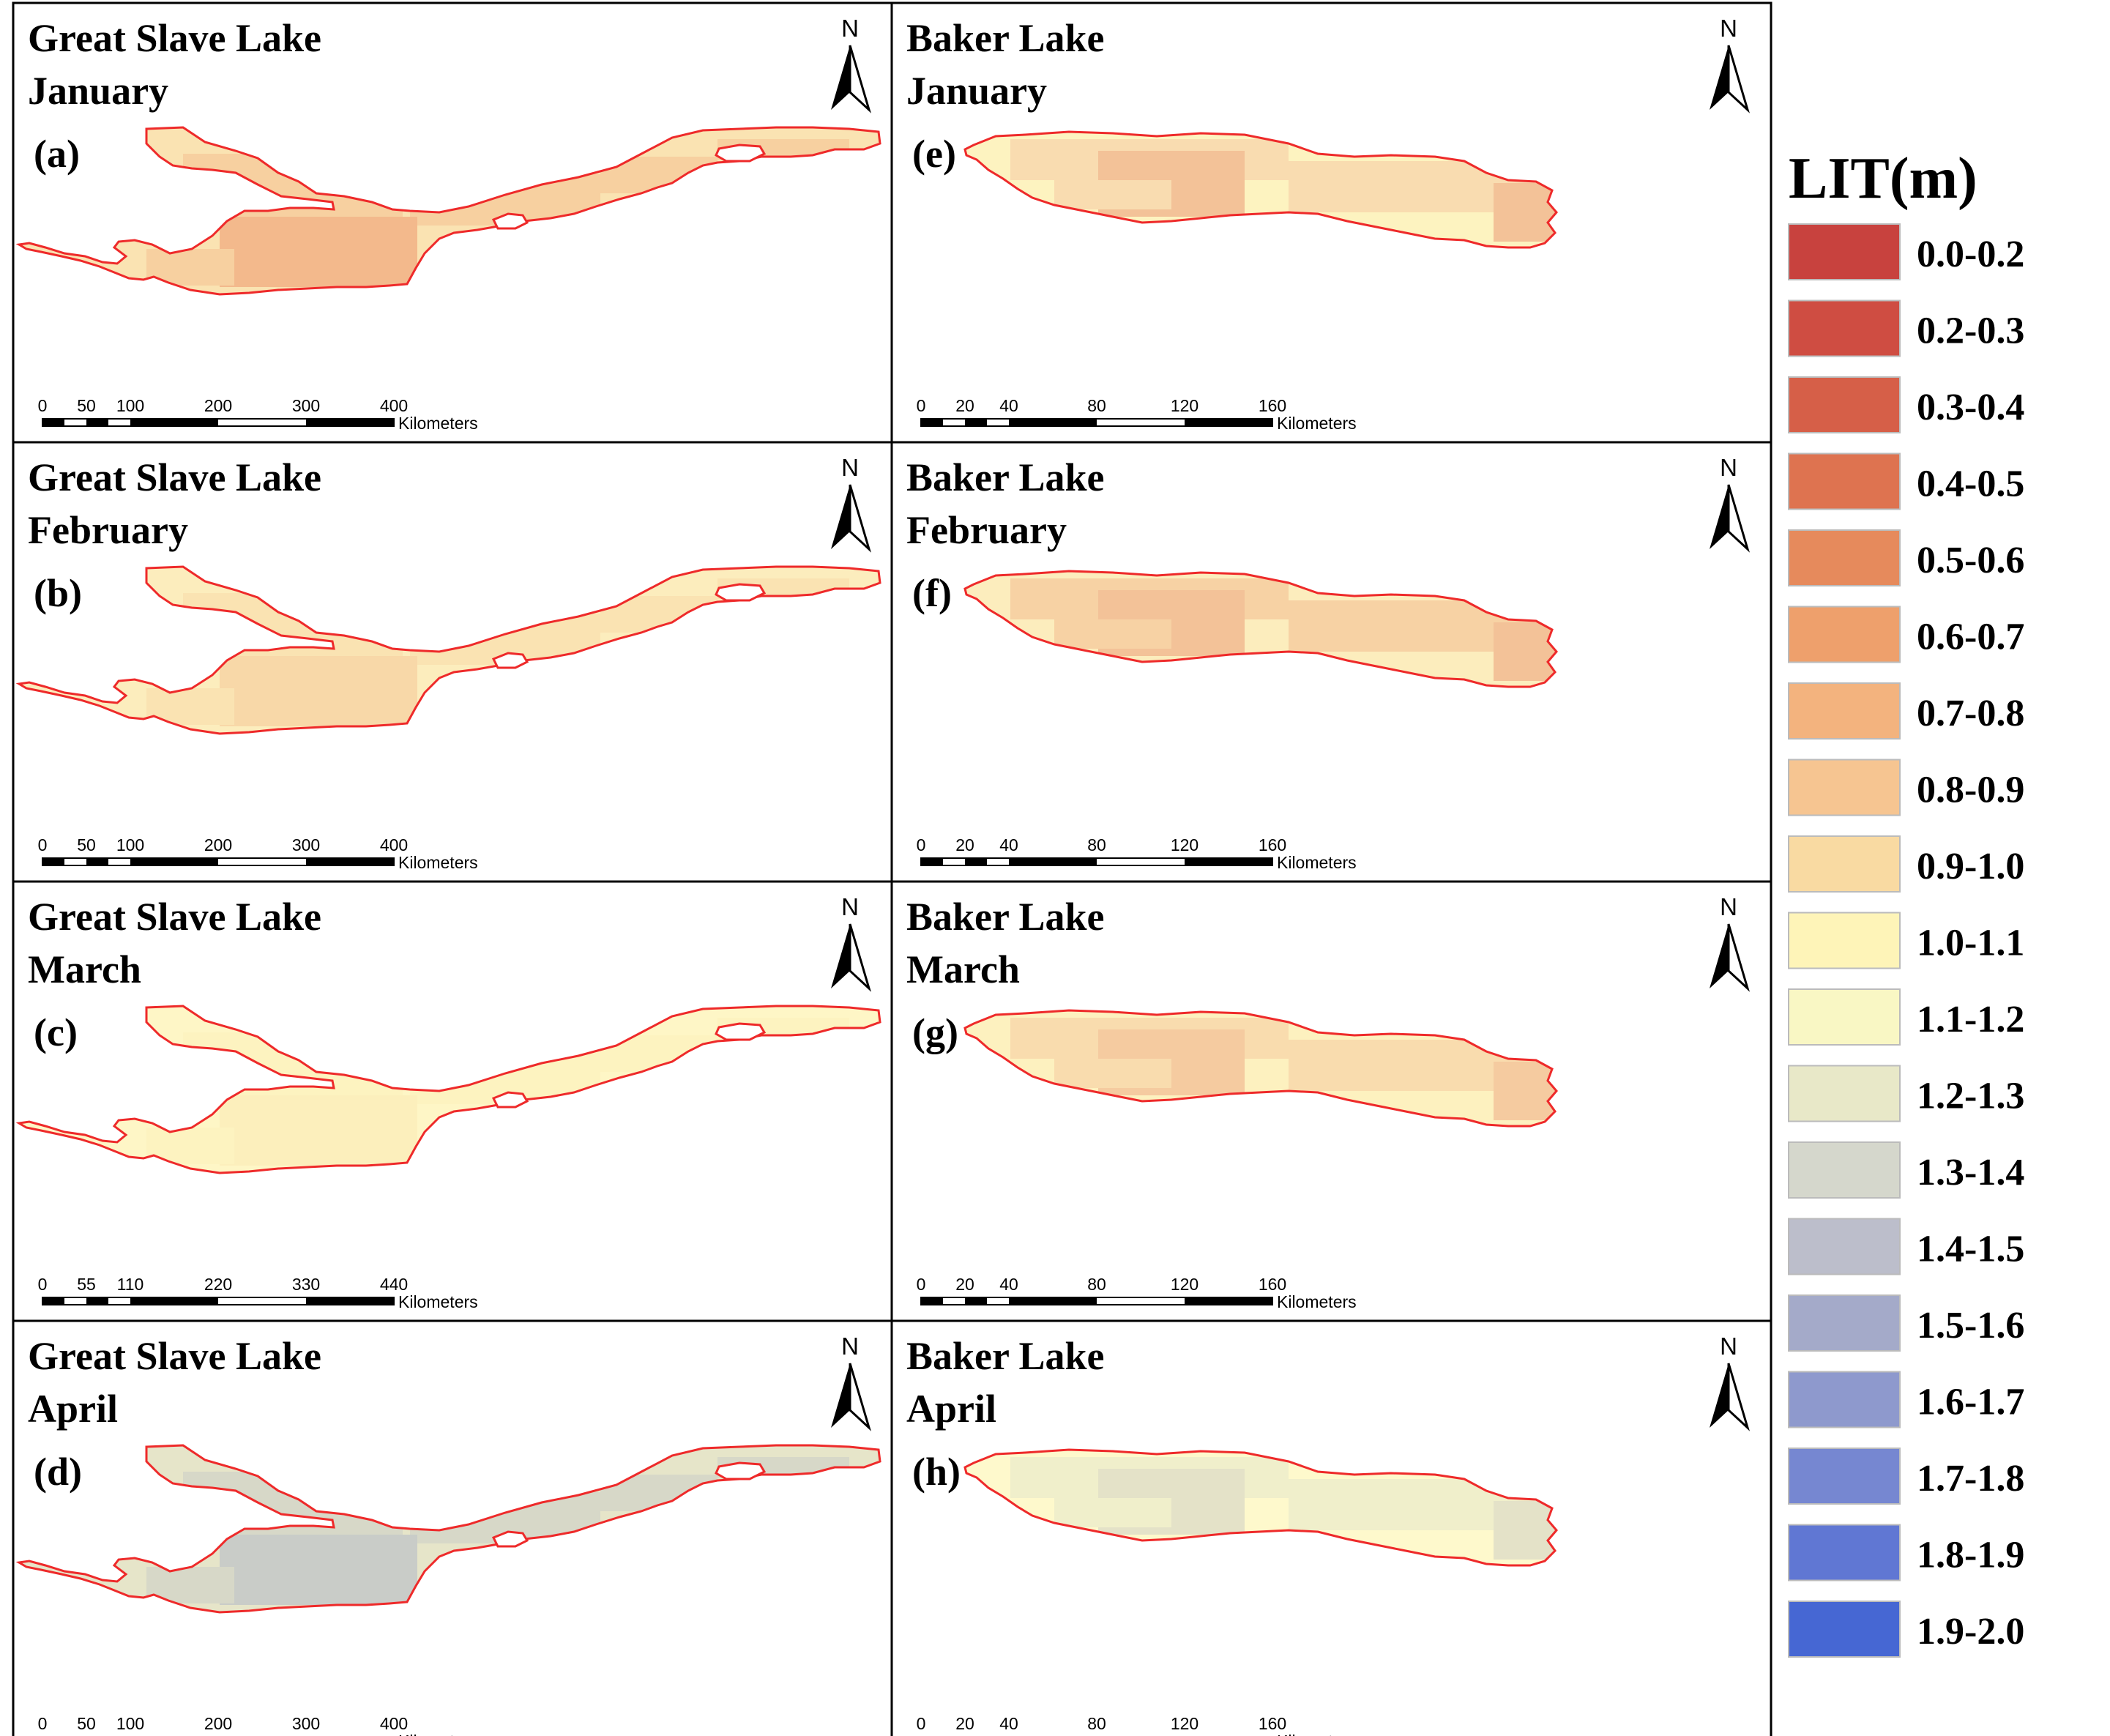 The height and width of the screenshot is (1736, 2110). Describe the element at coordinates (1970, 1402) in the screenshot. I see `legend-label: 1.6-1.7` at that location.